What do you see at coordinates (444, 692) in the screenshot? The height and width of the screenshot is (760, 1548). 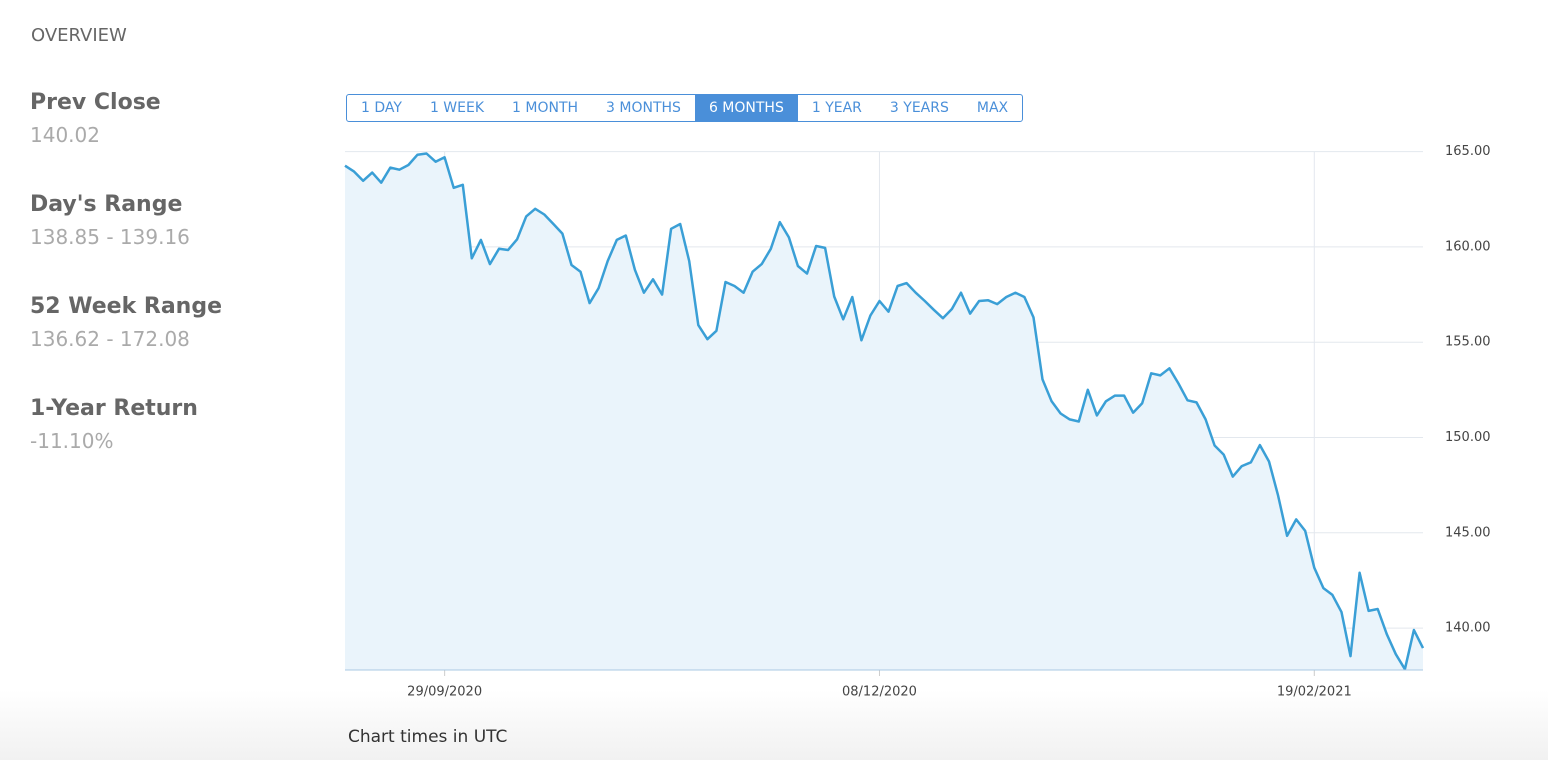 I see `x-tick-label: 29/09/2020` at bounding box center [444, 692].